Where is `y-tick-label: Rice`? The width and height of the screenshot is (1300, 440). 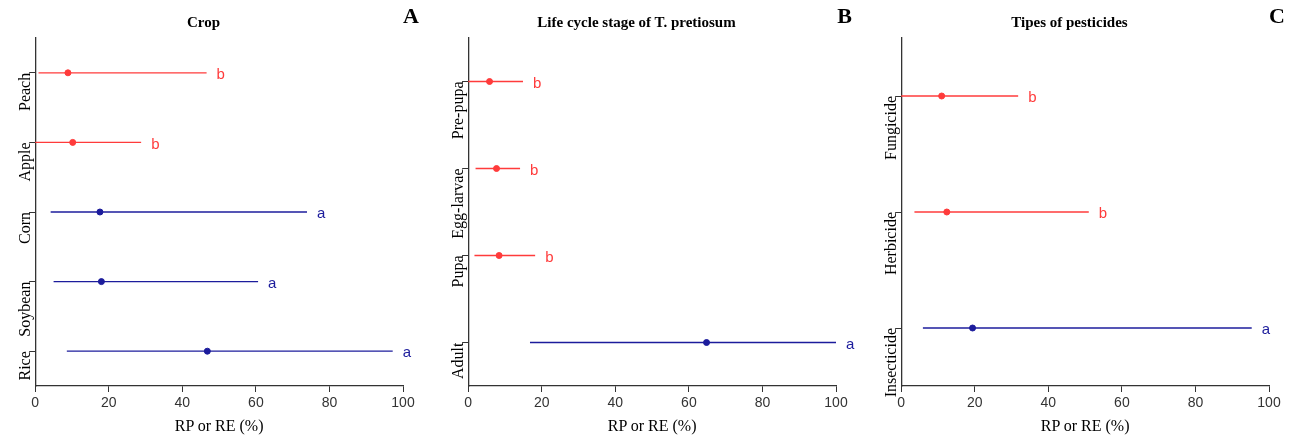
y-tick-label: Rice is located at coordinates (25, 366).